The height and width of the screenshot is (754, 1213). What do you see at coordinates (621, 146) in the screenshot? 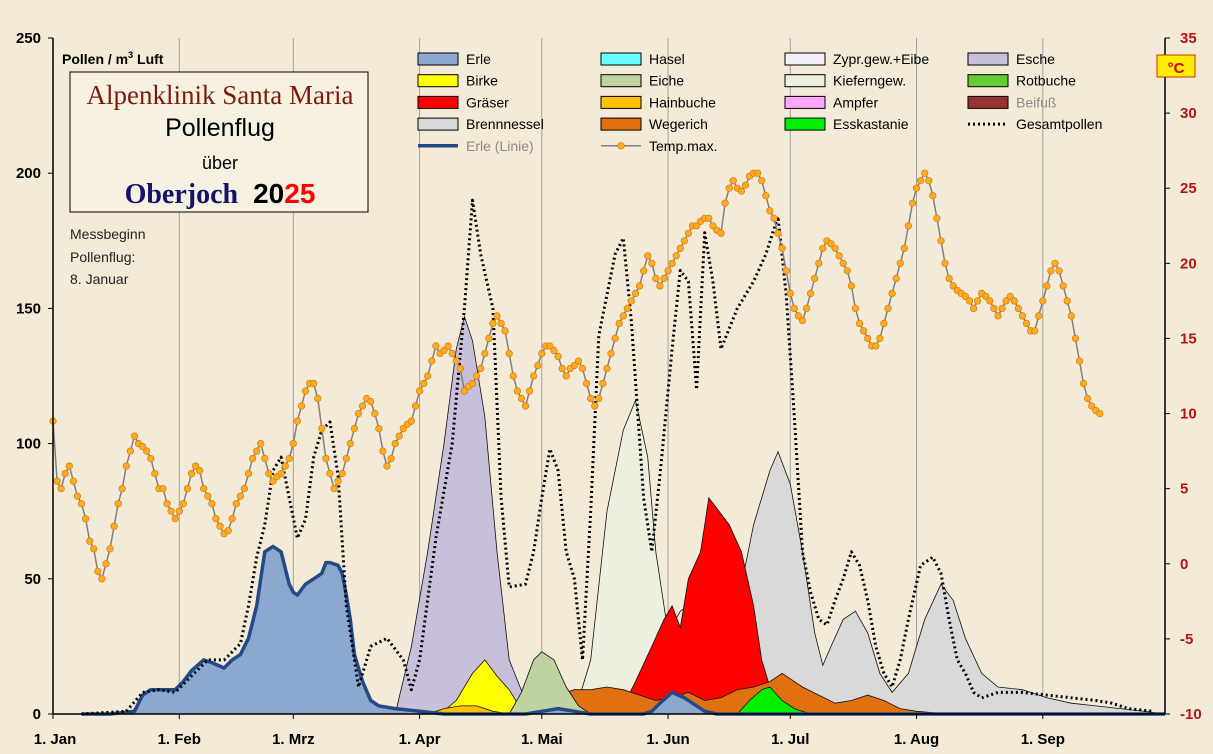
I see `legend-marker` at bounding box center [621, 146].